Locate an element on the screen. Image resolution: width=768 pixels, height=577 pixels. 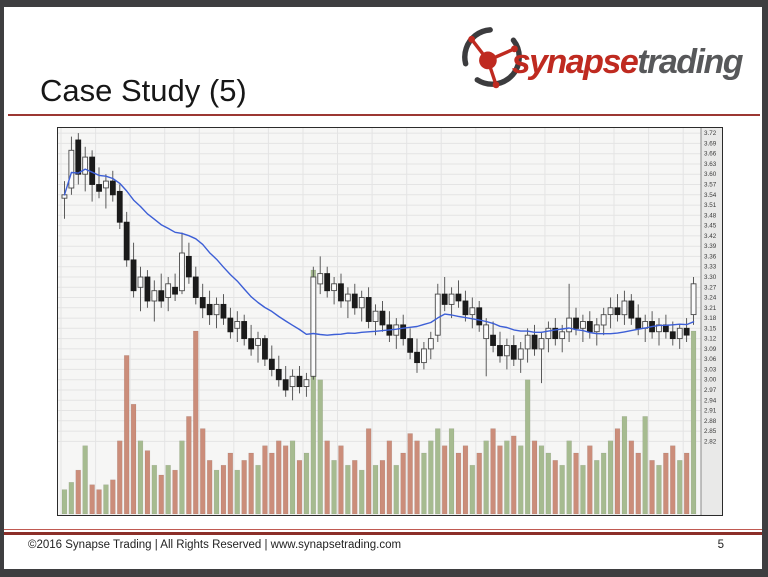
svg-text: 3.21 is located at coordinates (710, 308).